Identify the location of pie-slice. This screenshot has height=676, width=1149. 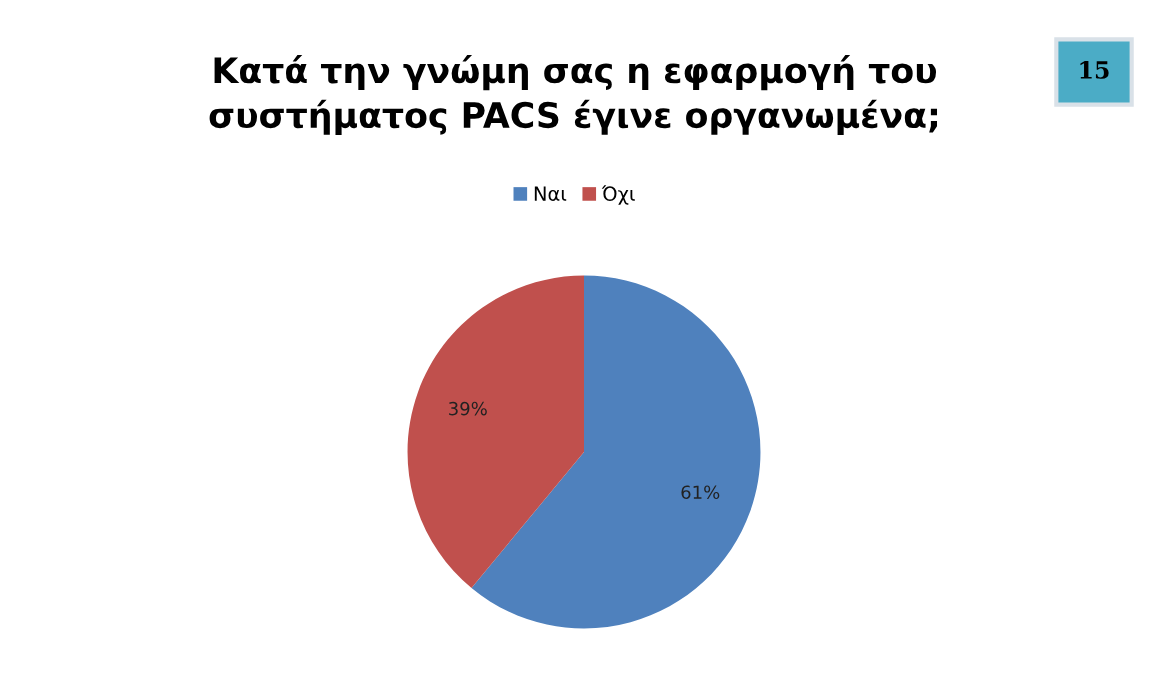
(495, 431).